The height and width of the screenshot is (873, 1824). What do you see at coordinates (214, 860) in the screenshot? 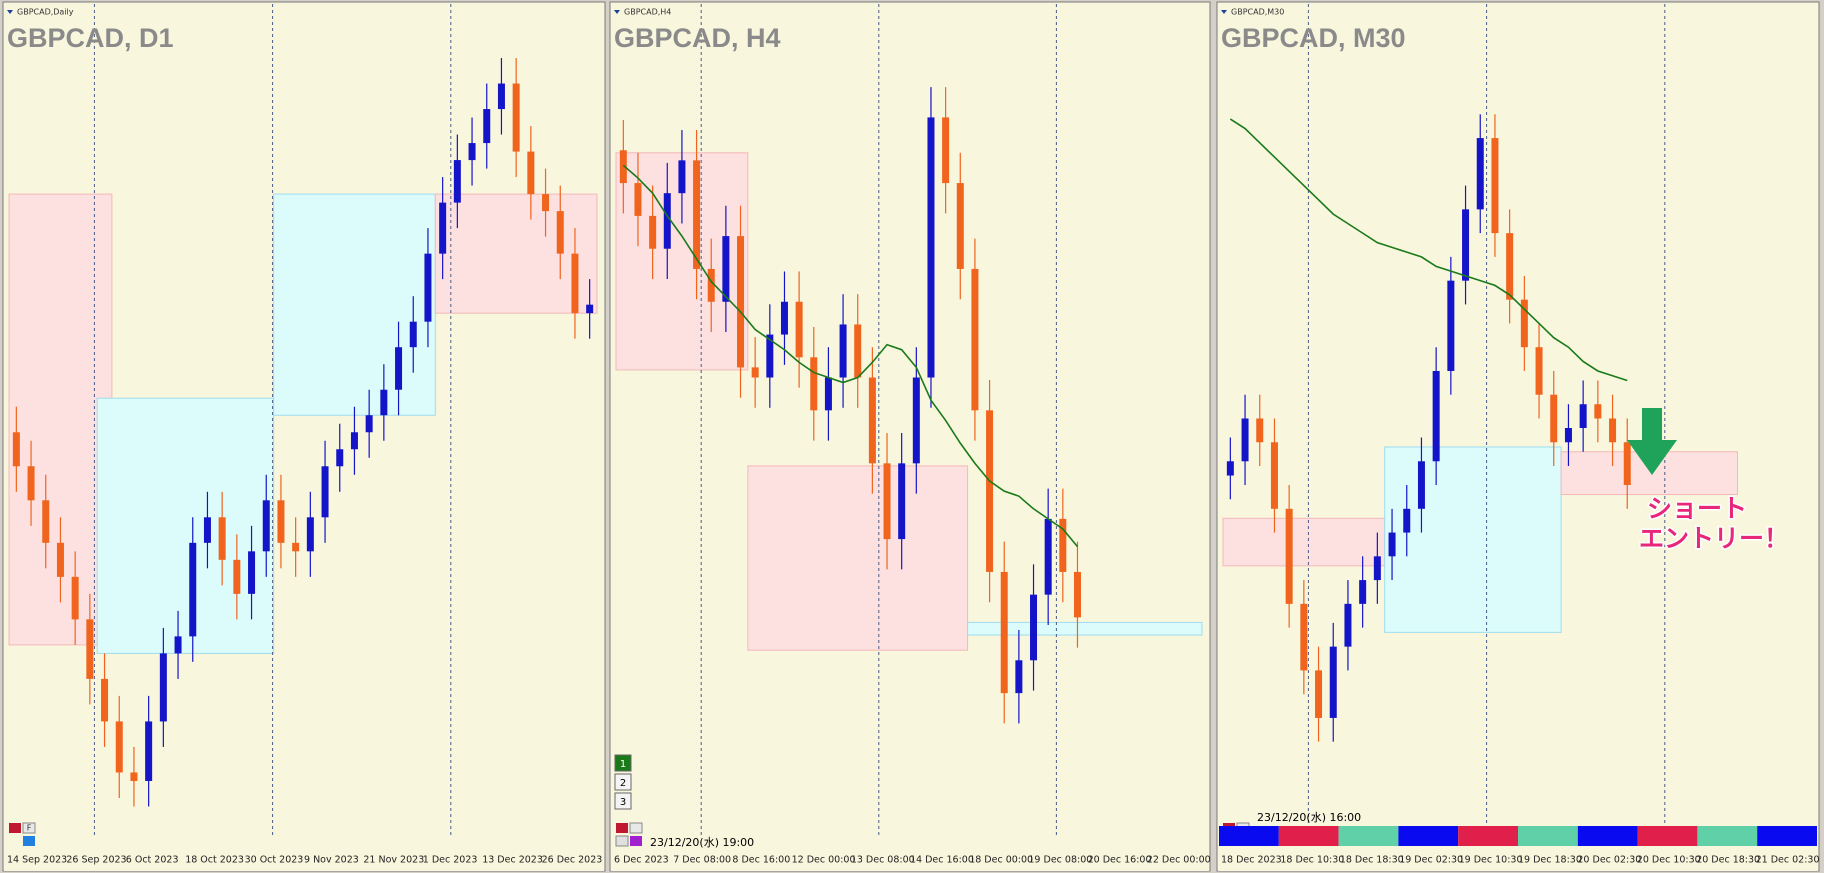
I see `x-axis-label: 18 Oct 2023` at bounding box center [214, 860].